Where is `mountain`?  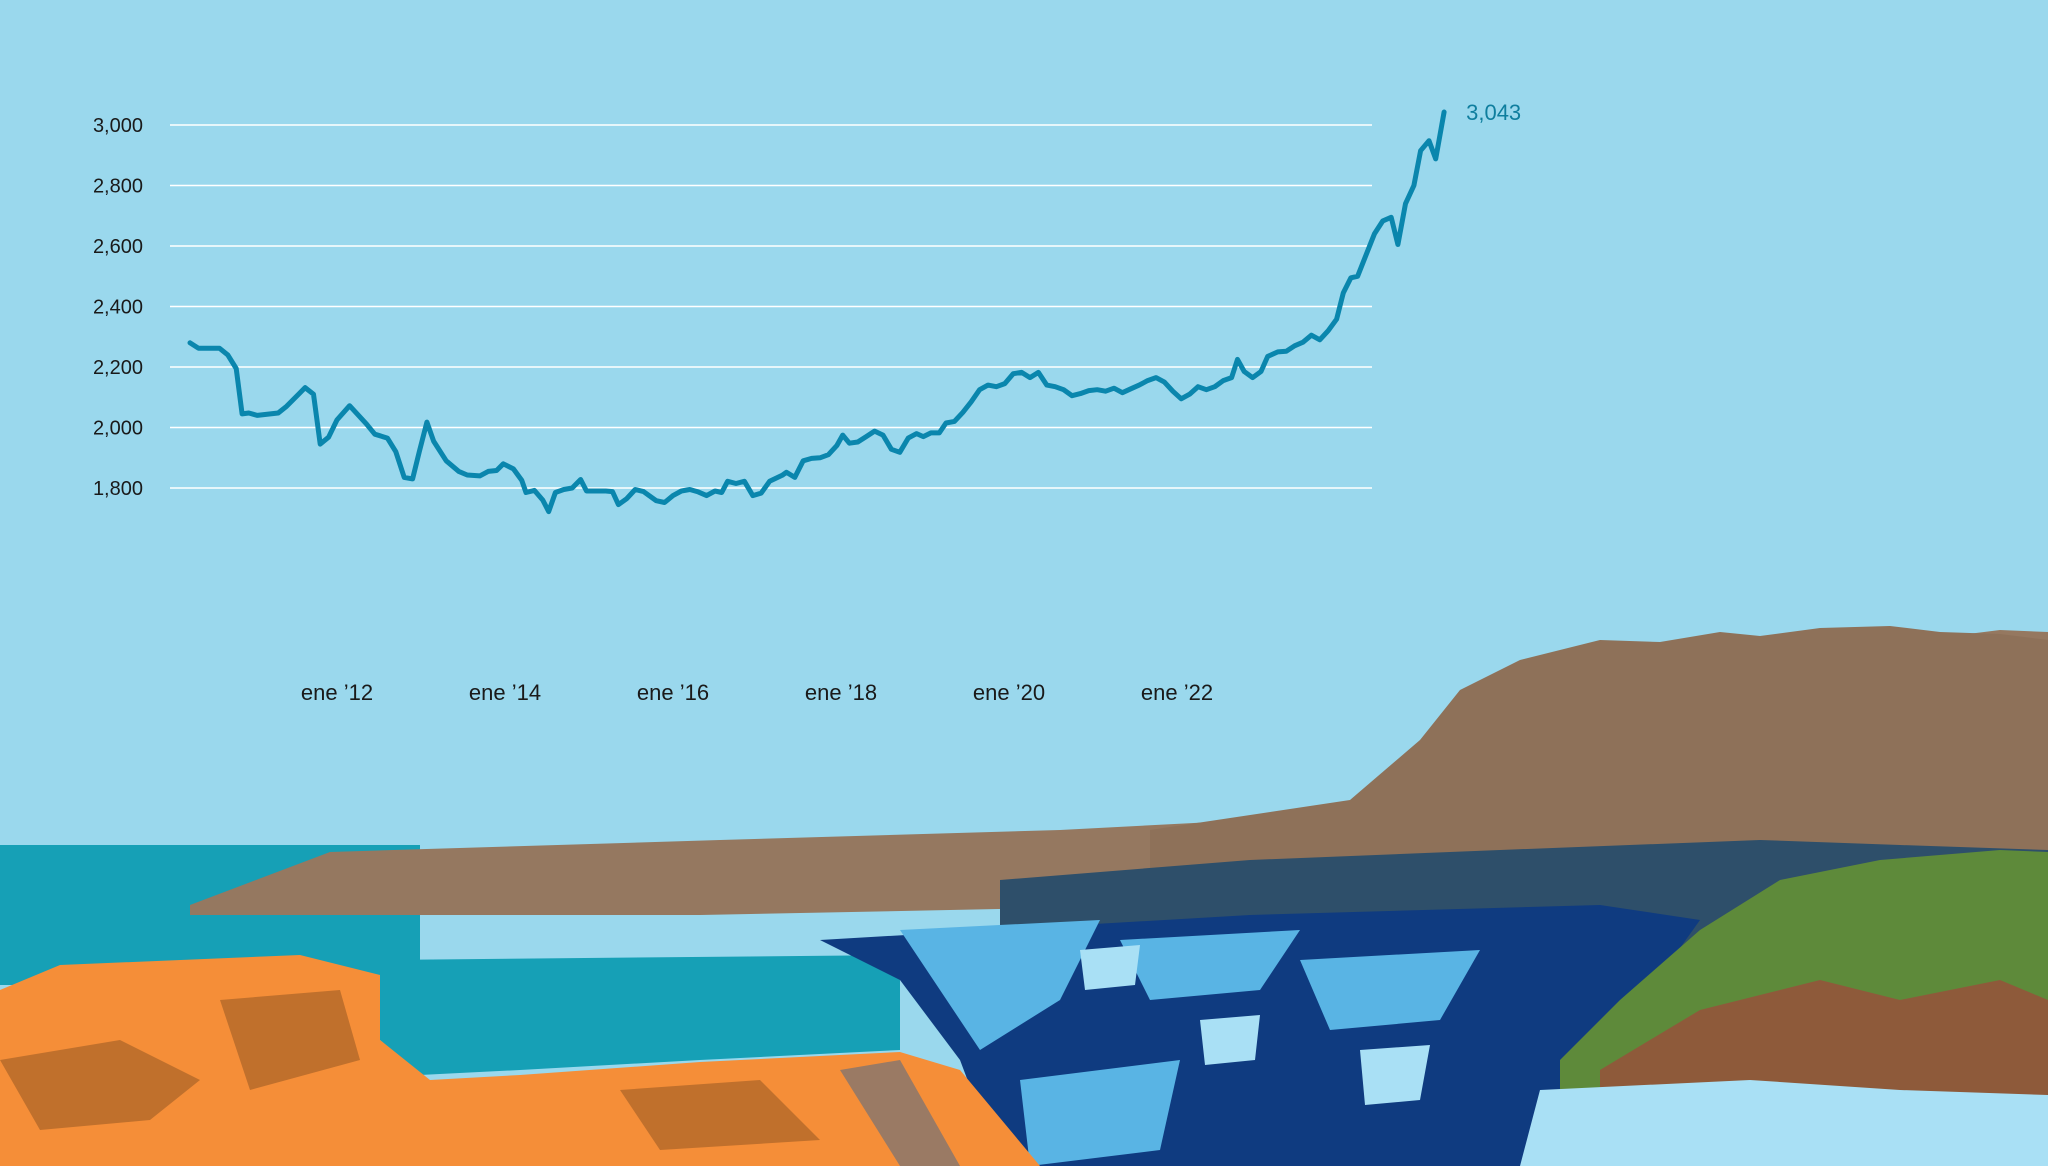
mountain is located at coordinates (1599, 753).